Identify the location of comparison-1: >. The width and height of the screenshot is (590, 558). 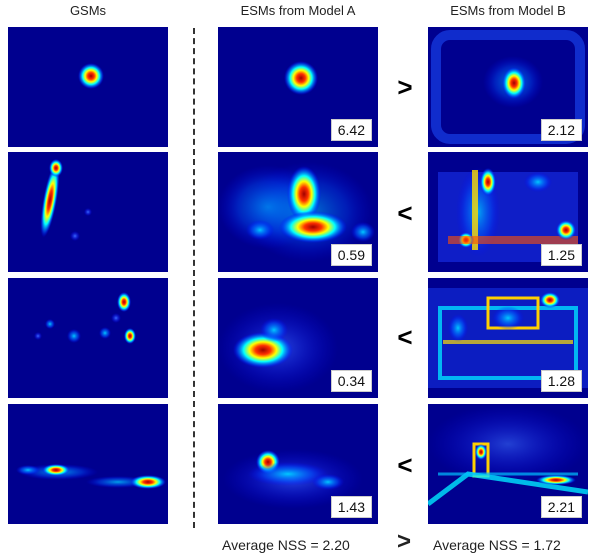
(405, 87).